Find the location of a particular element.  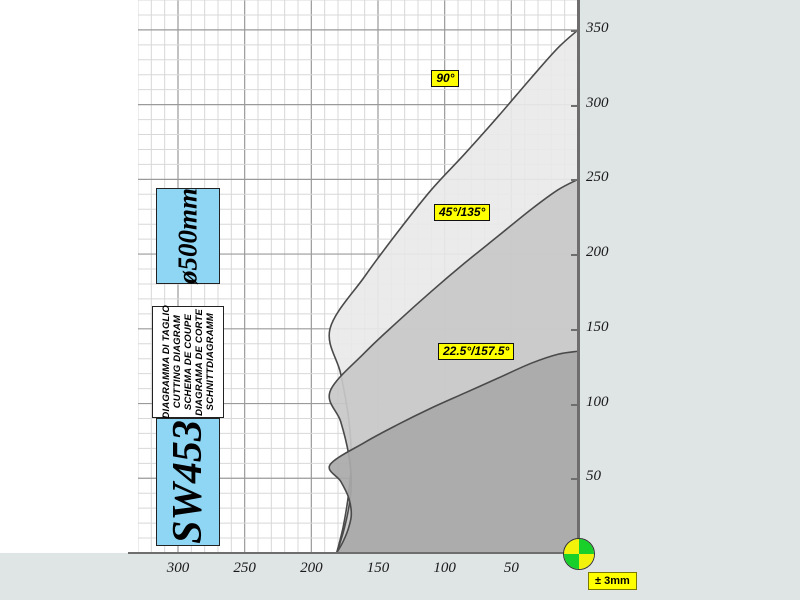

lang-label-it: DIAGRAMMA DI TAGLIO is located at coordinates (166, 362).